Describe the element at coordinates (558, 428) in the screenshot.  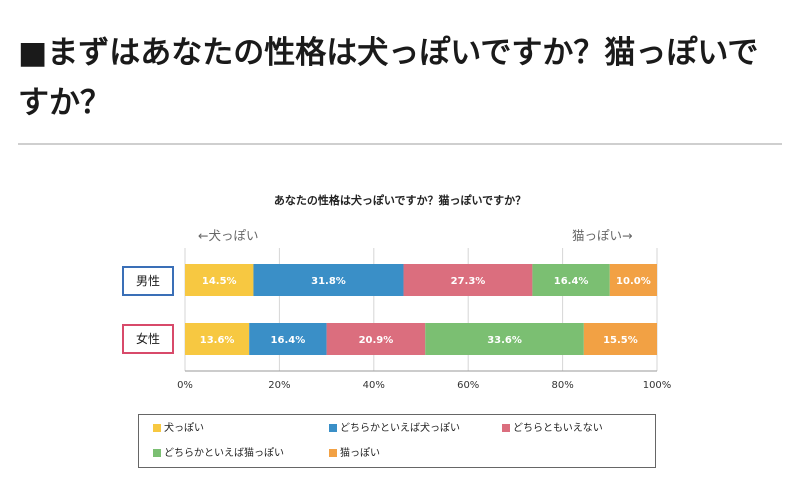
I see `legend-label-neutral: どちらともいえない` at that location.